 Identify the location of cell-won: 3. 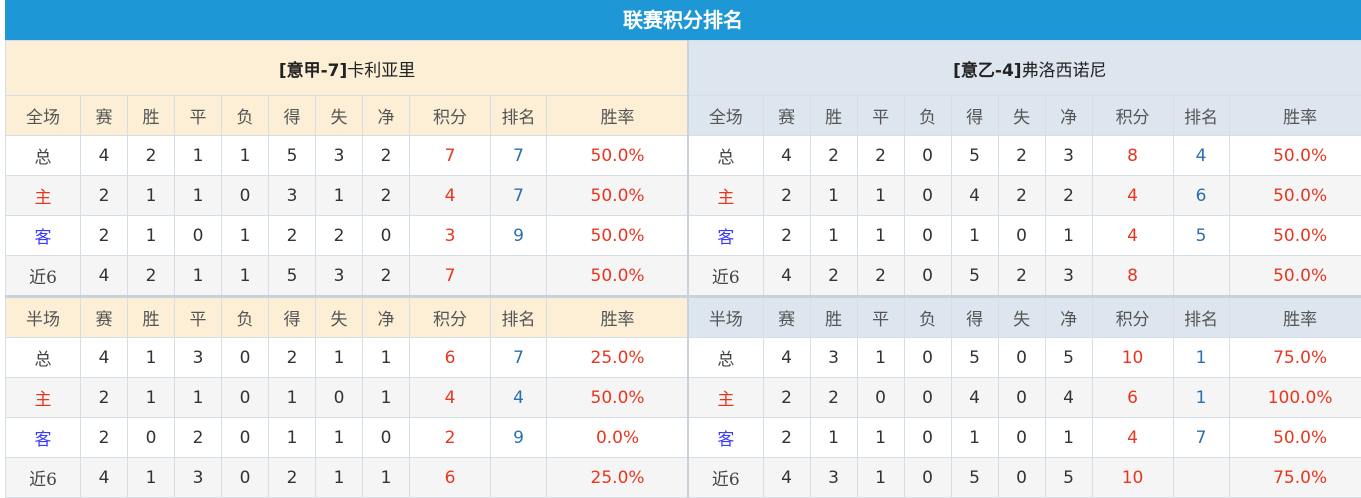
(833, 477).